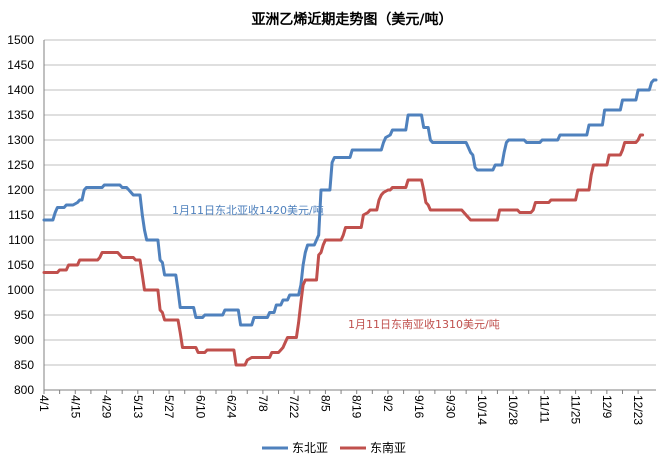  What do you see at coordinates (451, 407) in the screenshot?
I see `x-tick-label: 9/30` at bounding box center [451, 407].